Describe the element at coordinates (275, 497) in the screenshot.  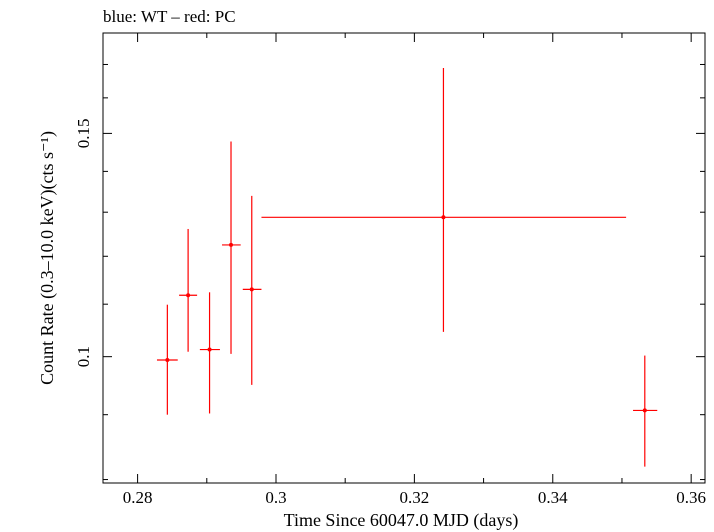
I see `x-tick-label: 0.3` at that location.